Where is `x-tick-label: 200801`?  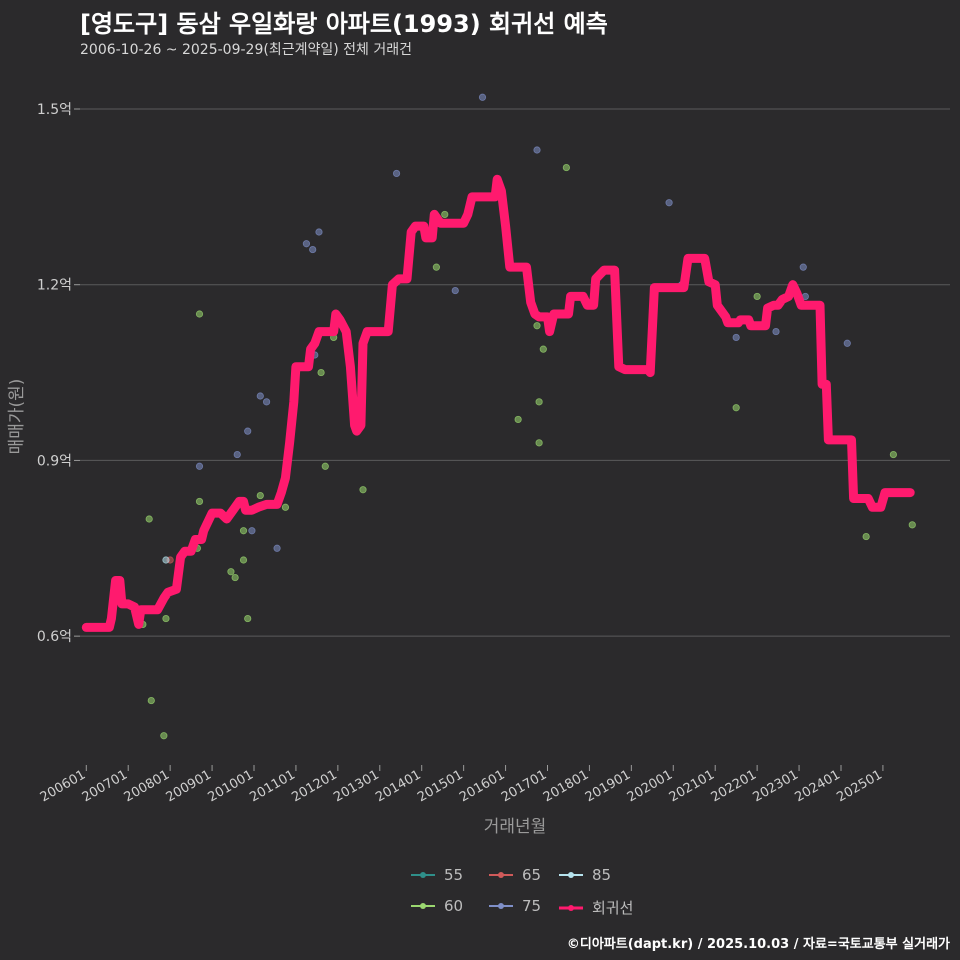 x-tick-label: 200801 is located at coordinates (147, 786).